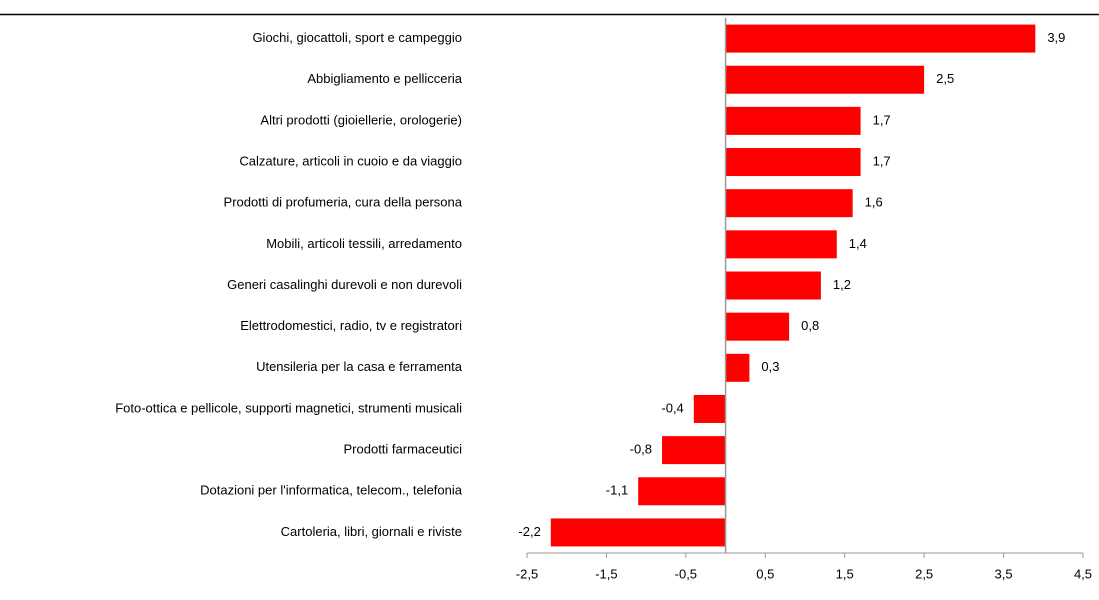 This screenshot has width=1099, height=600. Describe the element at coordinates (874, 202) in the screenshot. I see `value-label: 1,6` at that location.